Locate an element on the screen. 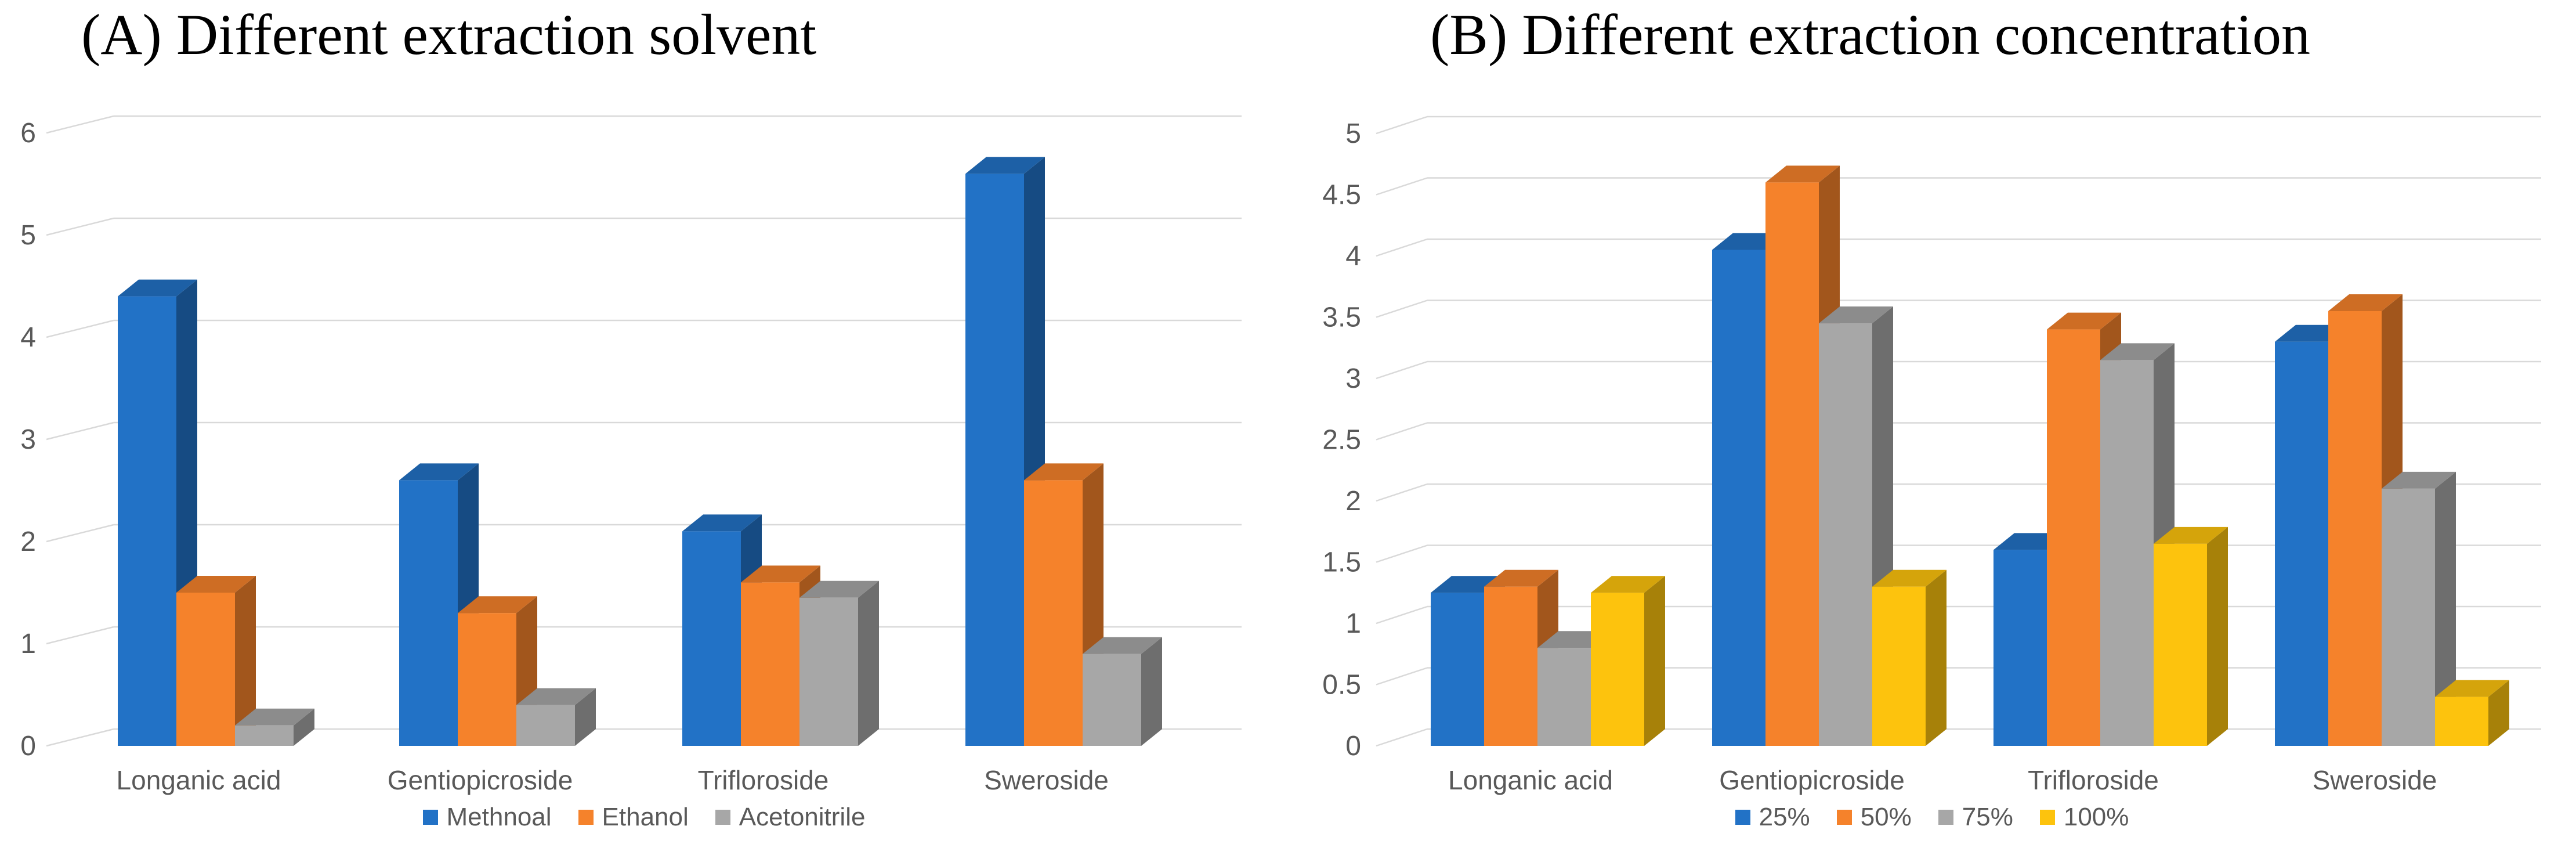  y-tick-label: 1.5 is located at coordinates (1341, 562).